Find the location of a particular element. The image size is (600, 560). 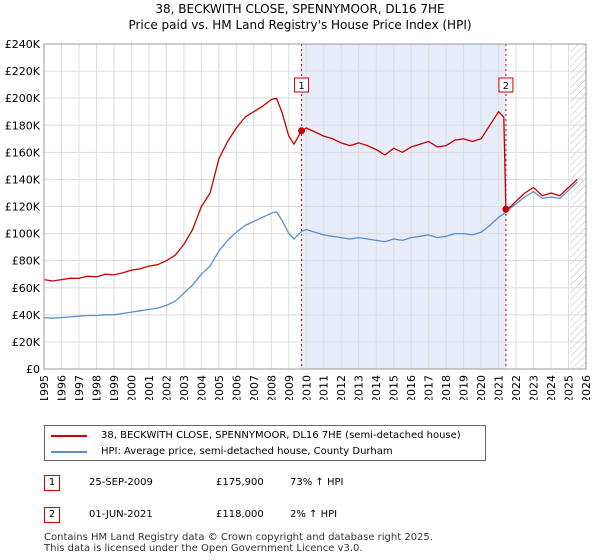

y-tick-label: £160K is located at coordinates (23, 152).